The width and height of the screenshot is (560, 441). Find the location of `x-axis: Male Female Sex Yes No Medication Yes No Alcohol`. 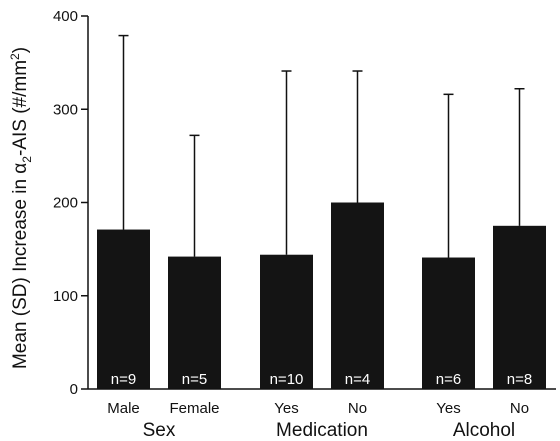

x-axis: Male Female Sex Yes No Medication Yes No Alcohol is located at coordinates (322, 414).